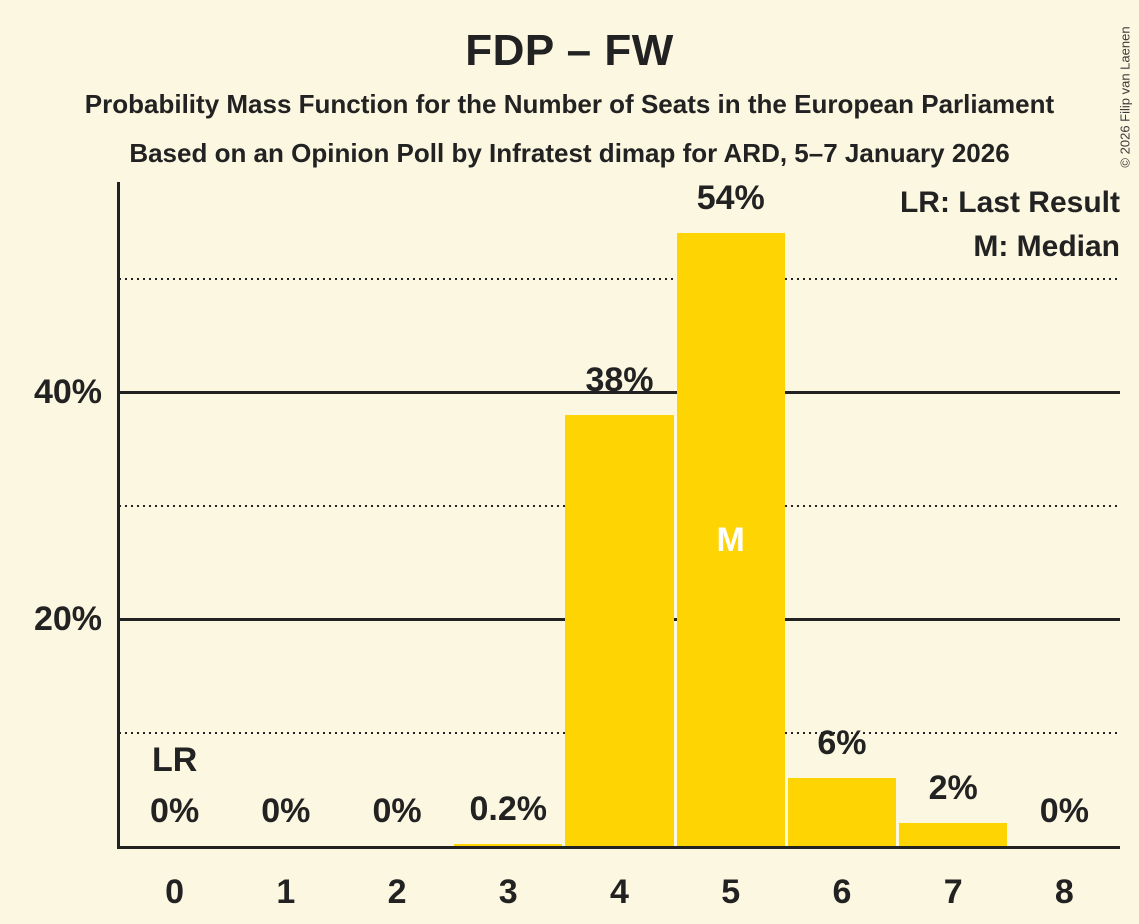 The height and width of the screenshot is (924, 1139). What do you see at coordinates (397, 892) in the screenshot?
I see `x-axis-tick-label-2: 2` at bounding box center [397, 892].